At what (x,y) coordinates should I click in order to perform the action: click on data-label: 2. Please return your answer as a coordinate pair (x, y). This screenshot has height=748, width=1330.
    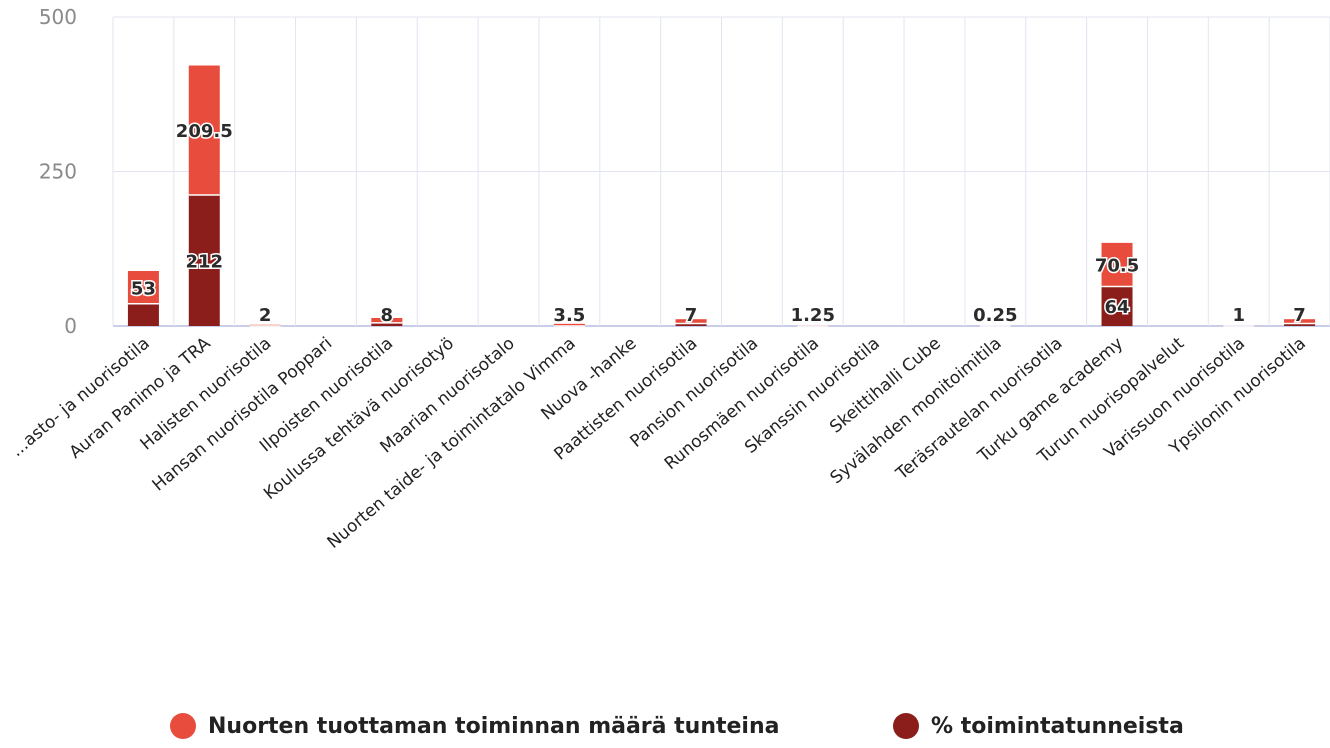
    Looking at the image, I should click on (265, 315).